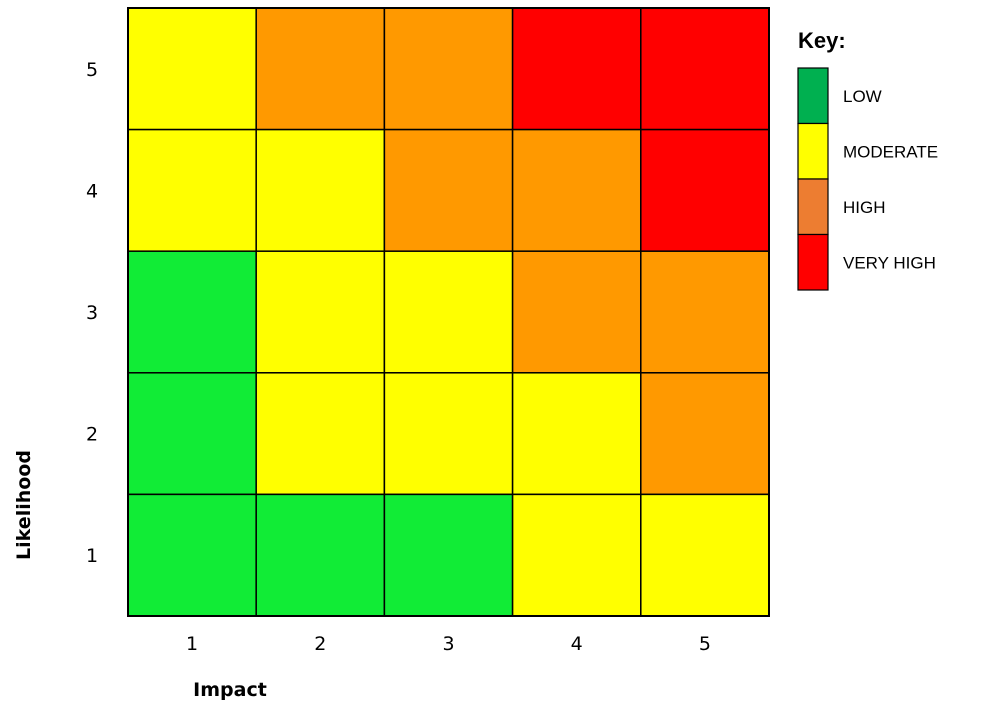  What do you see at coordinates (864, 207) in the screenshot?
I see `legend-label: HIGH` at bounding box center [864, 207].